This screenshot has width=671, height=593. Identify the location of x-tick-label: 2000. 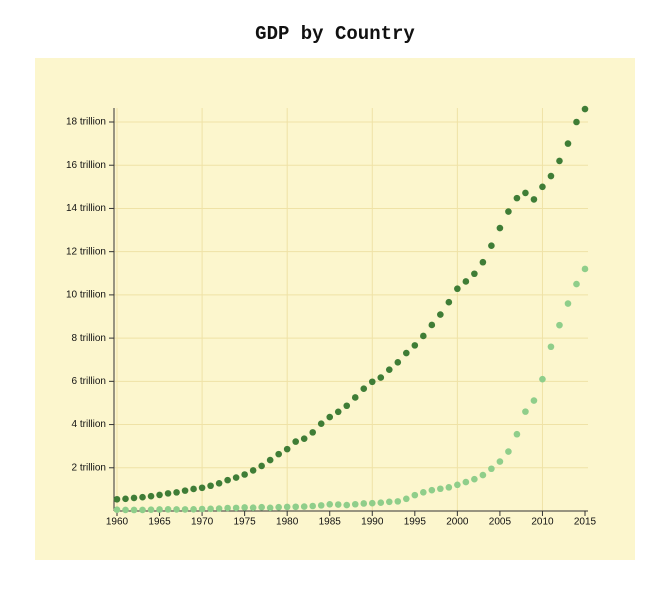
(457, 522).